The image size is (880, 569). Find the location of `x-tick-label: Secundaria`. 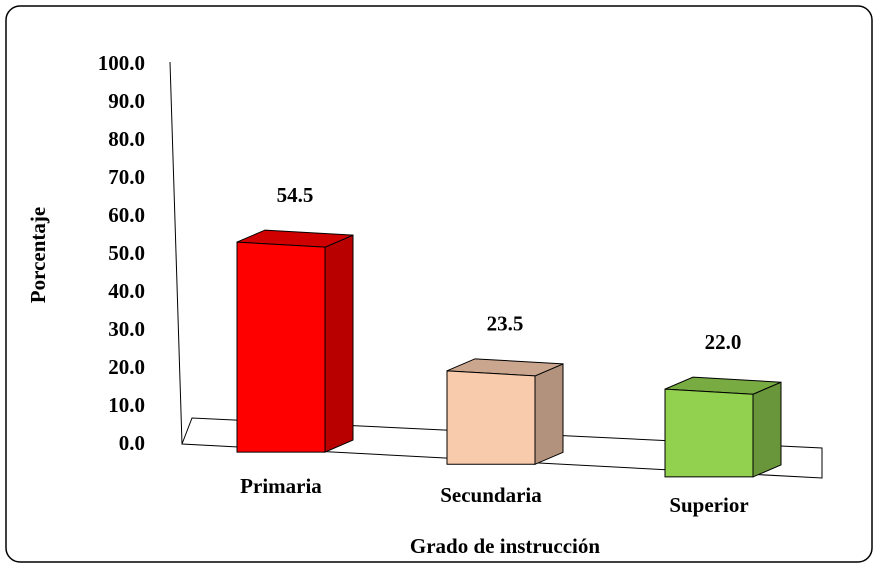

x-tick-label: Secundaria is located at coordinates (491, 495).